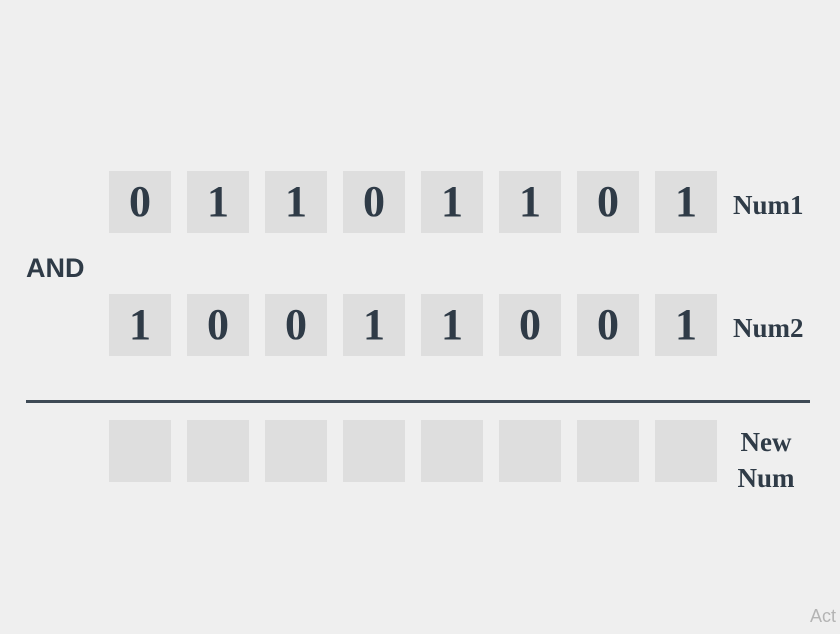 This screenshot has width=840, height=634. Describe the element at coordinates (608, 325) in the screenshot. I see `num2-bit-7: 0` at that location.